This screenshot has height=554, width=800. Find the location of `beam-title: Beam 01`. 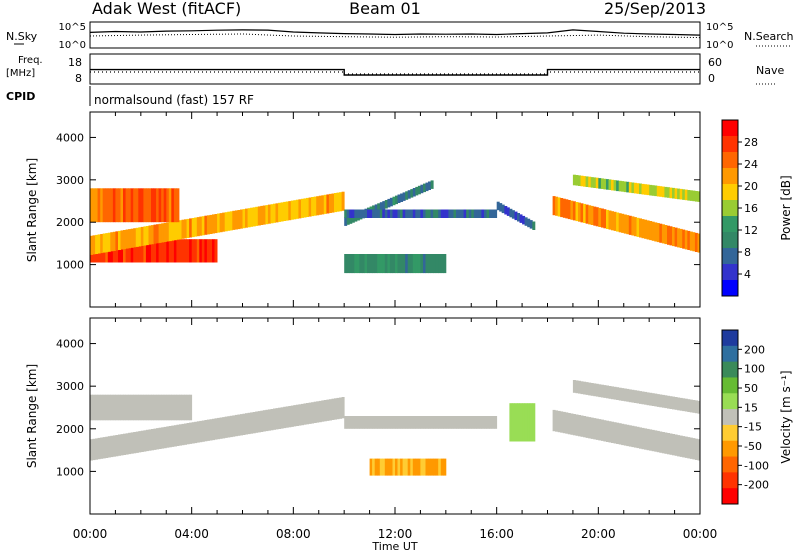

beam-title: Beam 01 is located at coordinates (385, 9).